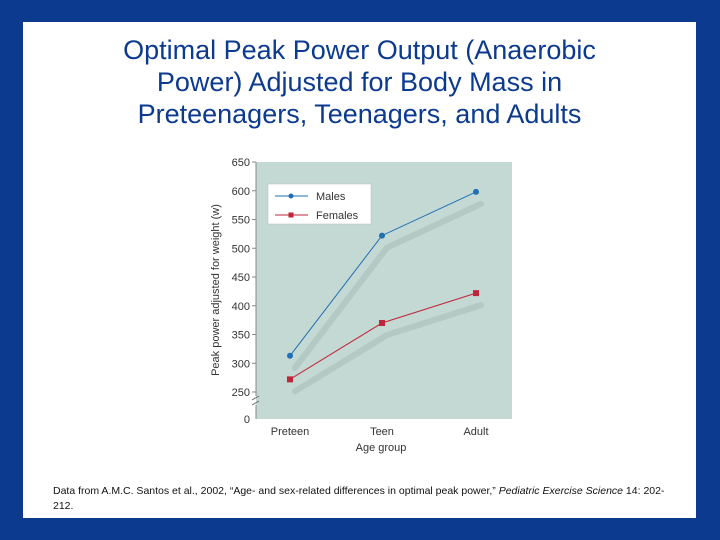 This screenshot has height=540, width=720. I want to click on x-axis-title: Age group, so click(381, 448).